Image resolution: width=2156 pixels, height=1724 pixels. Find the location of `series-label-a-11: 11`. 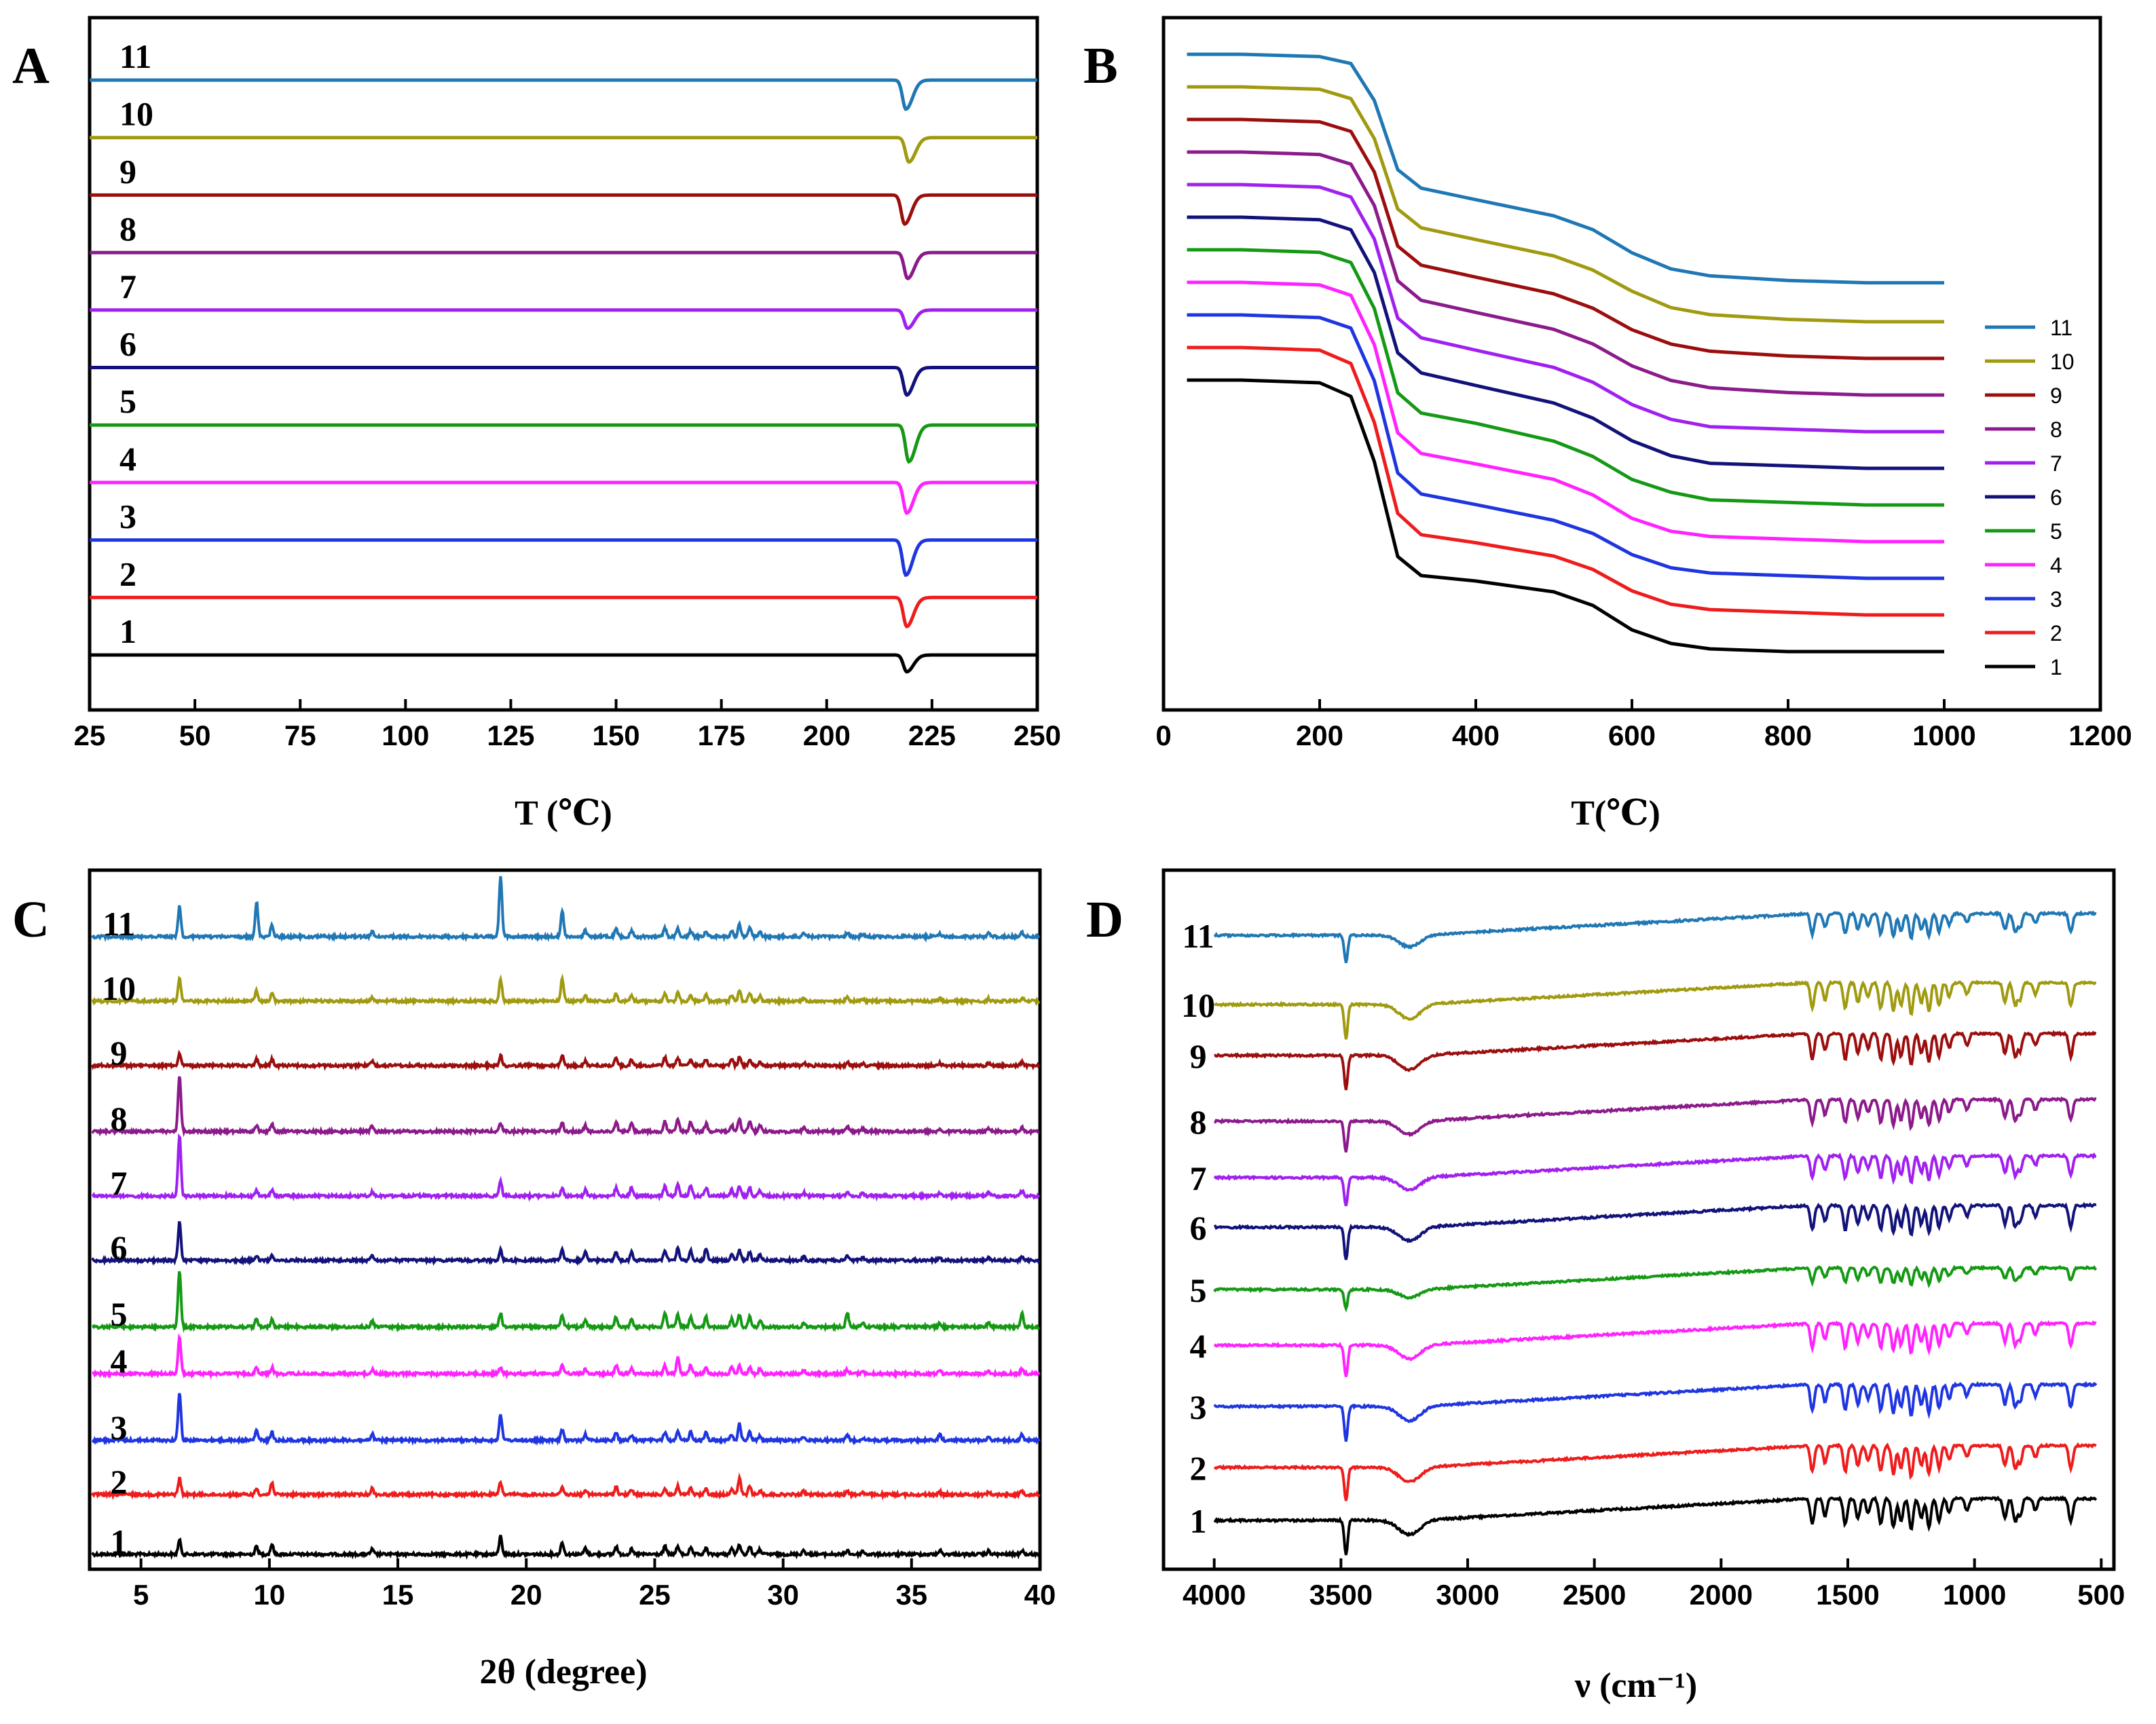

series-label-a-11: 11 is located at coordinates (135, 56).